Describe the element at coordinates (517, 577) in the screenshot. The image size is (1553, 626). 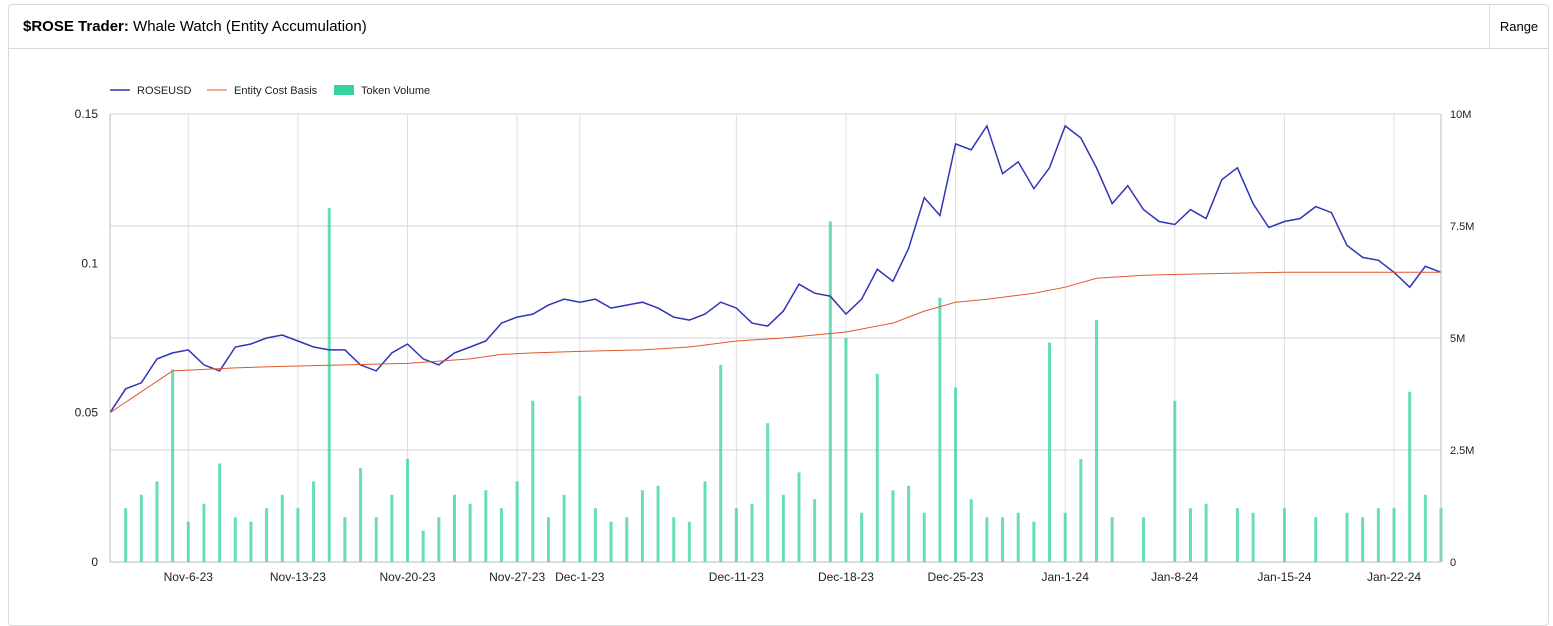
I see `x-tick-label: Nov-27-23` at that location.